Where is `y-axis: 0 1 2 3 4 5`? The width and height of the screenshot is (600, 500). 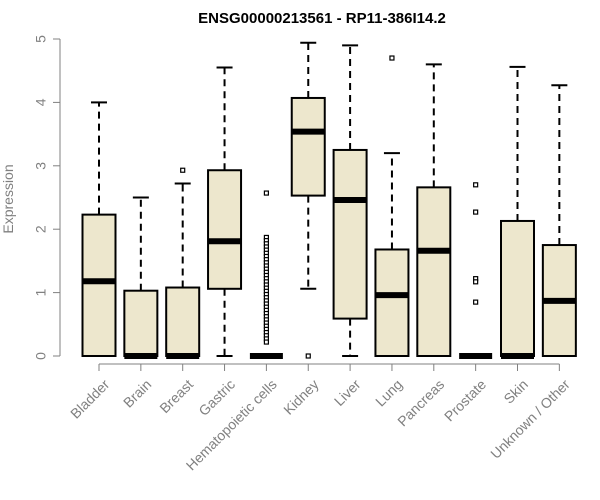 y-axis: 0 1 2 3 4 5 is located at coordinates (47, 197).